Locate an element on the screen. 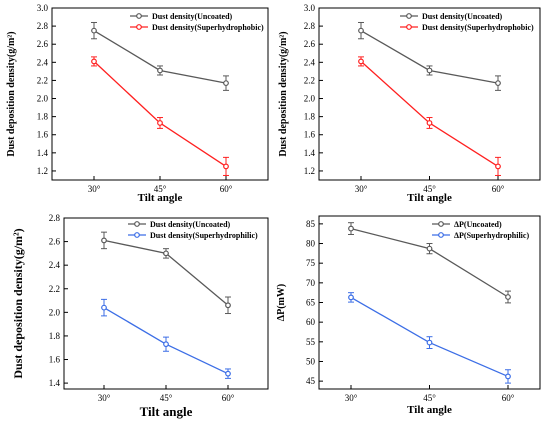  y-tick-label: 55 is located at coordinates (311, 342).